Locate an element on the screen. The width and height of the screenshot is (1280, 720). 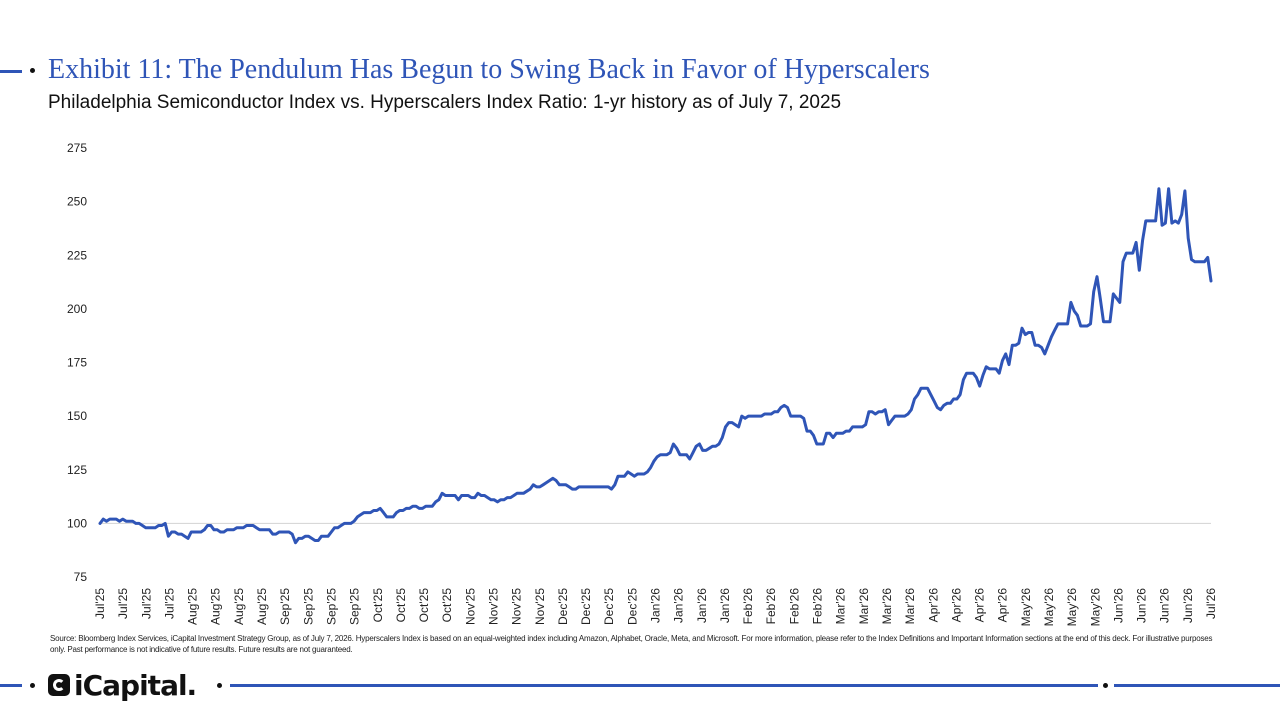
bottom-right-dot is located at coordinates (1105, 685).